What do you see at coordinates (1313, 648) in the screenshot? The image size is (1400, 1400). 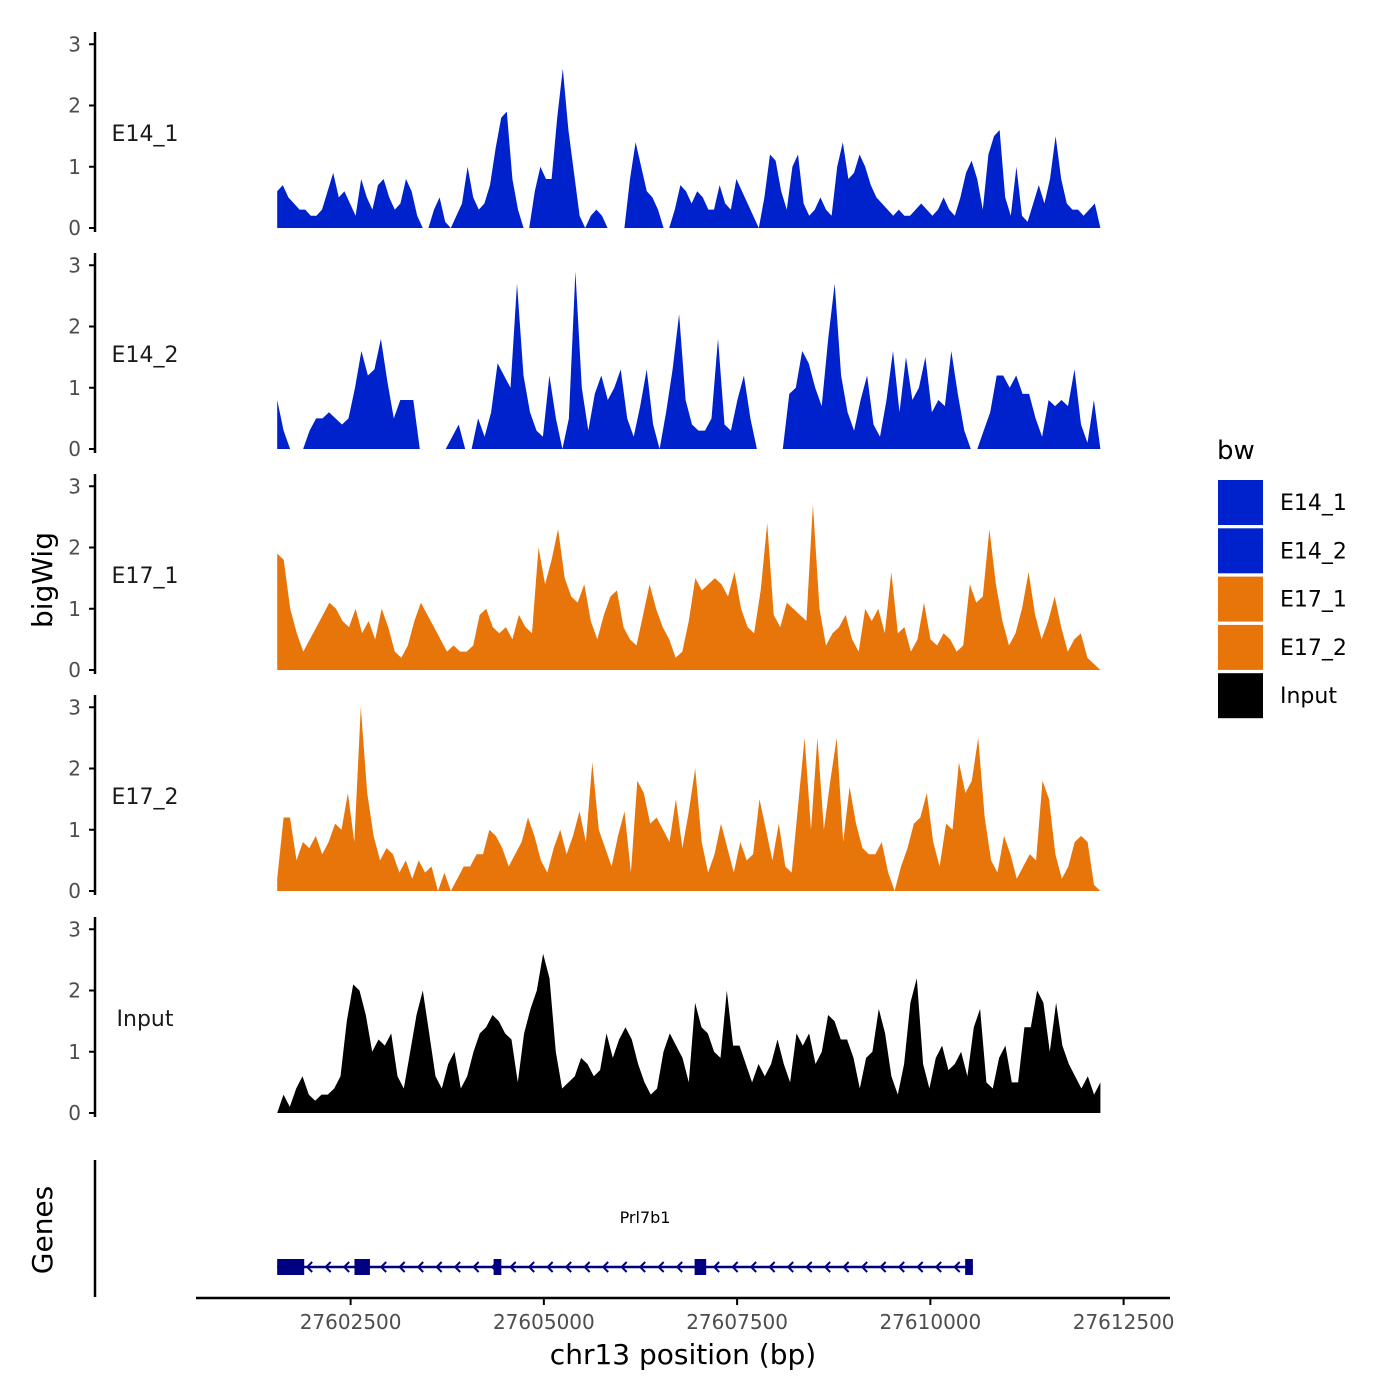 I see `legend-label: E17_2` at bounding box center [1313, 648].